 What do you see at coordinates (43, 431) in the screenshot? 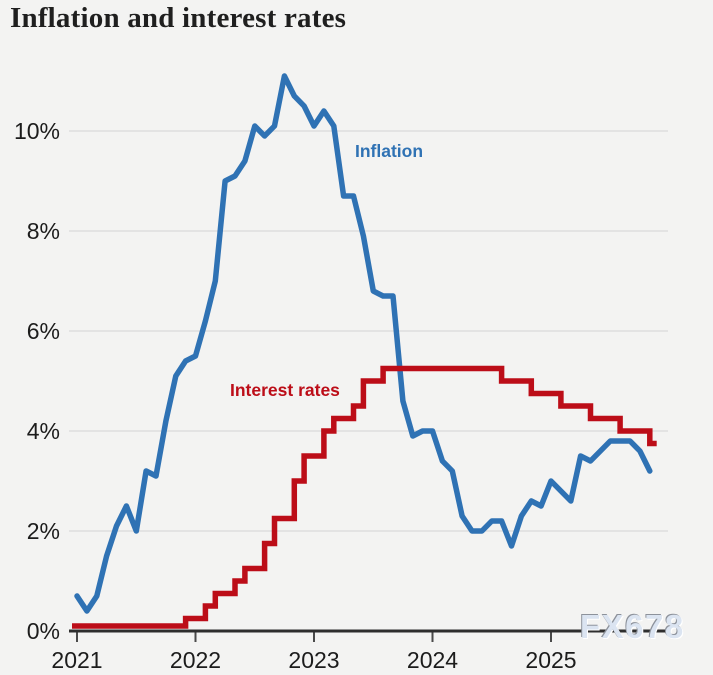
I see `y-axis-label: 4%` at bounding box center [43, 431].